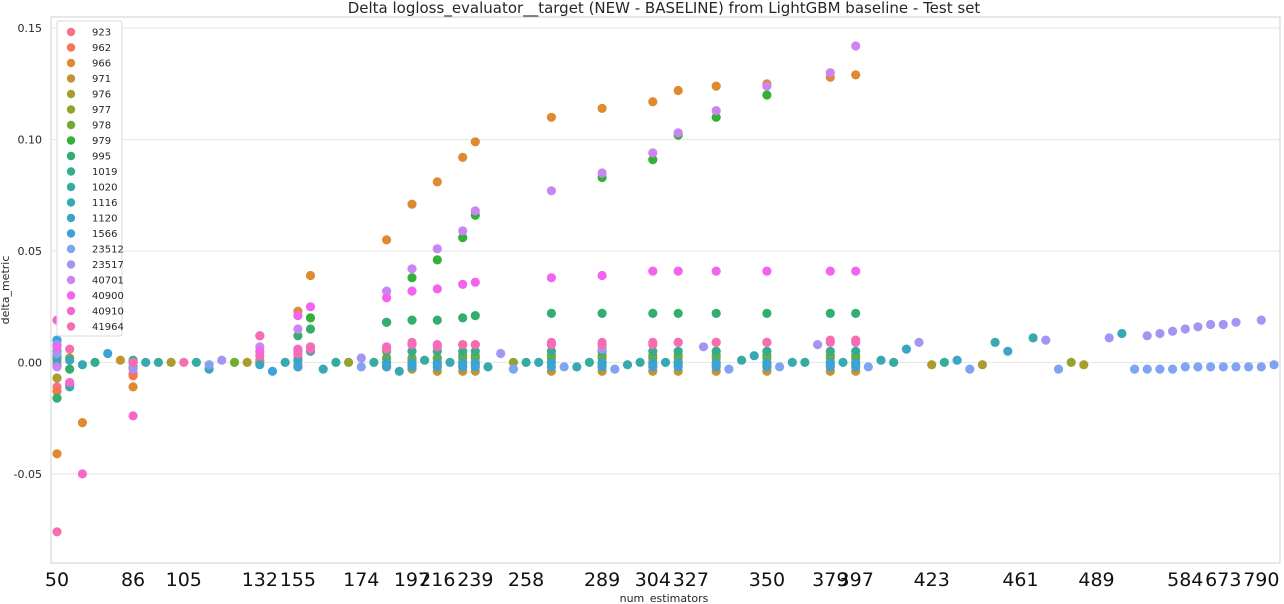 The width and height of the screenshot is (1284, 604). What do you see at coordinates (653, 580) in the screenshot?
I see `x-tick-label: 304` at bounding box center [653, 580].